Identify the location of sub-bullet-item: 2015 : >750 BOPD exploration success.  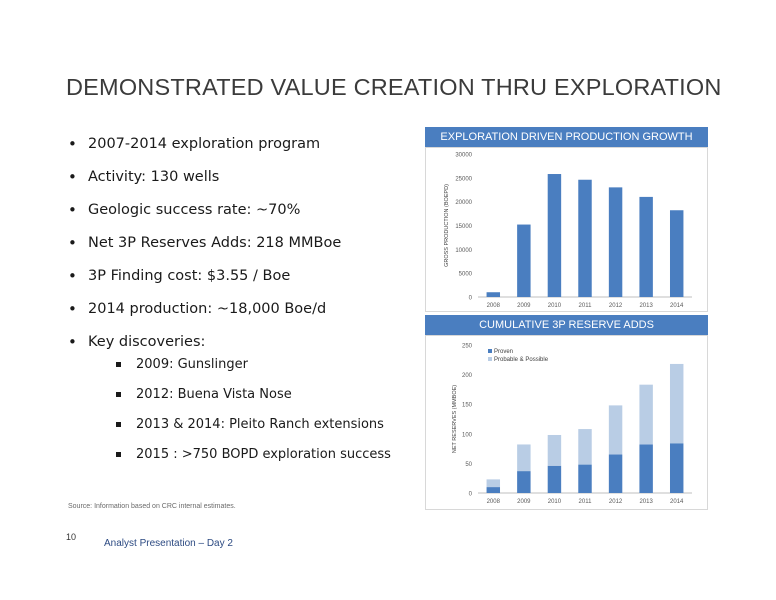
(253, 460).